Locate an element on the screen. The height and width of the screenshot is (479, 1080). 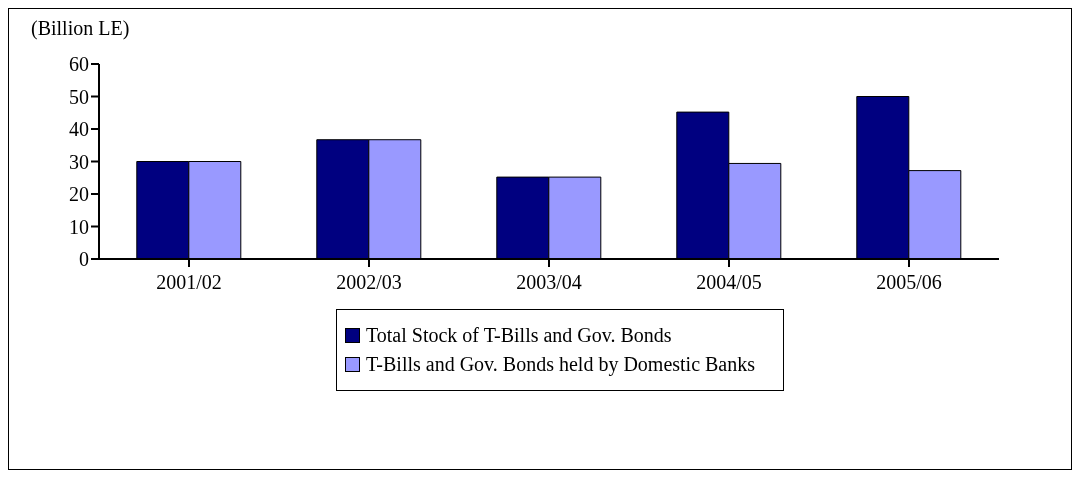
x-tick-label: 2002/03 is located at coordinates (369, 282).